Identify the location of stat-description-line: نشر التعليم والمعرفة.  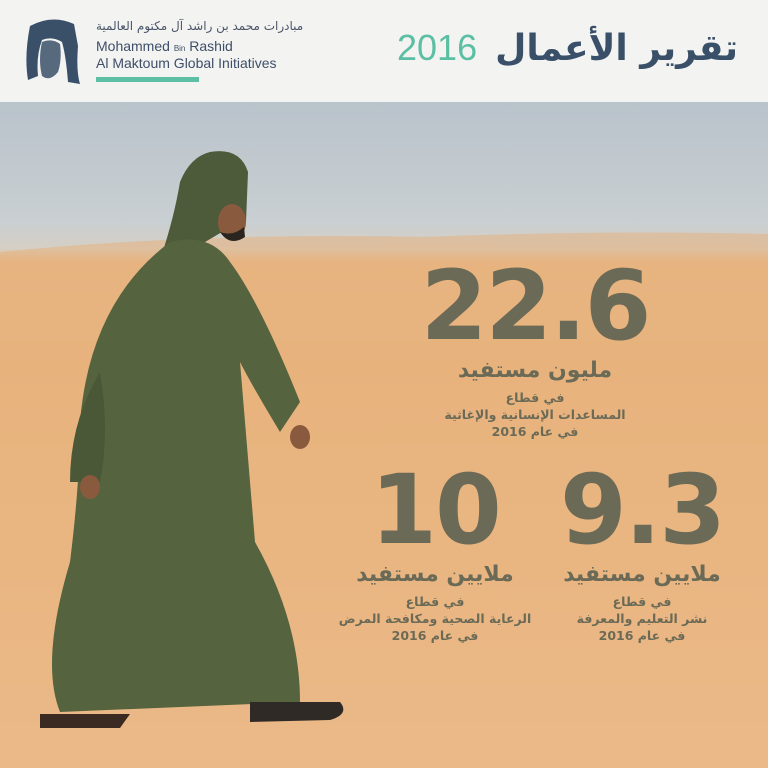
(642, 618).